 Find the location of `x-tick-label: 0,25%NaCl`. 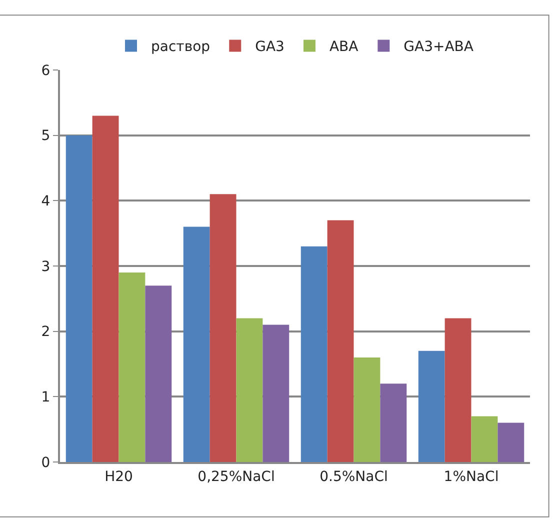

x-tick-label: 0,25%NaCl is located at coordinates (236, 476).